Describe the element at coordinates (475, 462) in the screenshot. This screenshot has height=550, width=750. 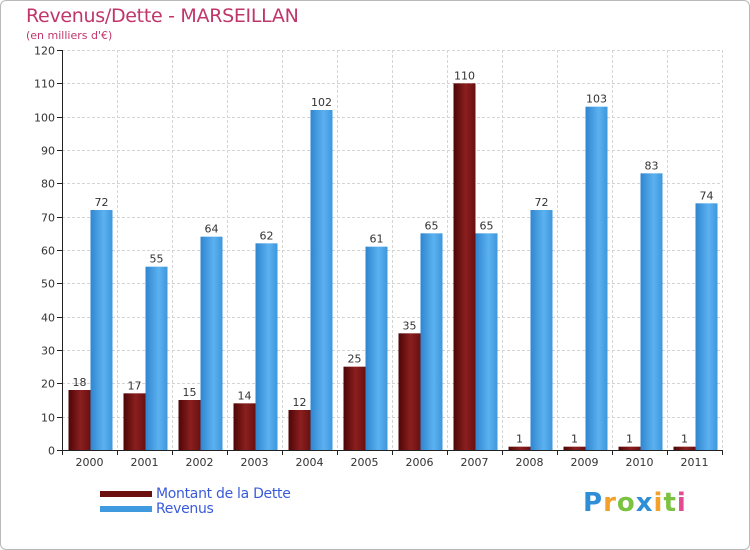
I see `x-tick-label: 2007` at that location.